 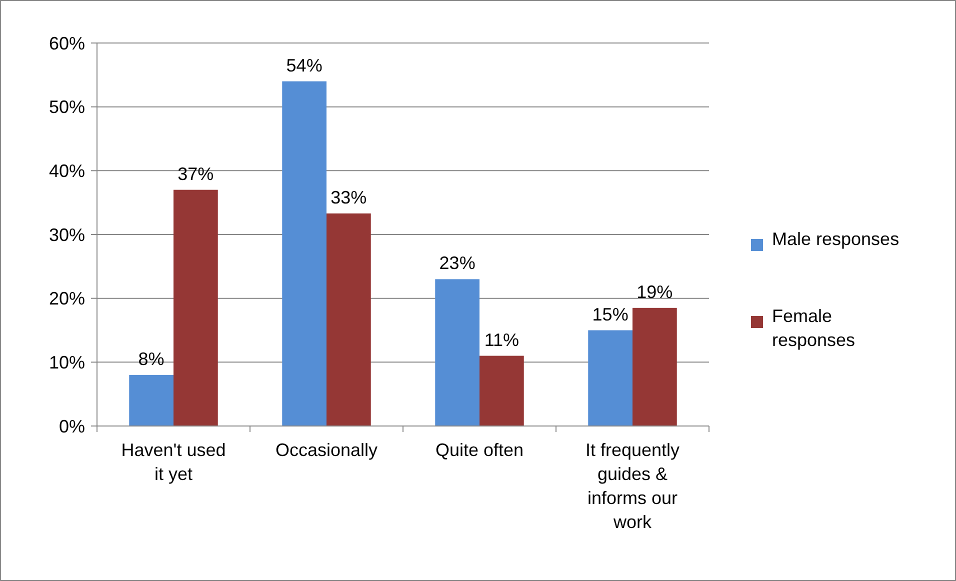 I want to click on data-label: 33%, so click(x=348, y=197).